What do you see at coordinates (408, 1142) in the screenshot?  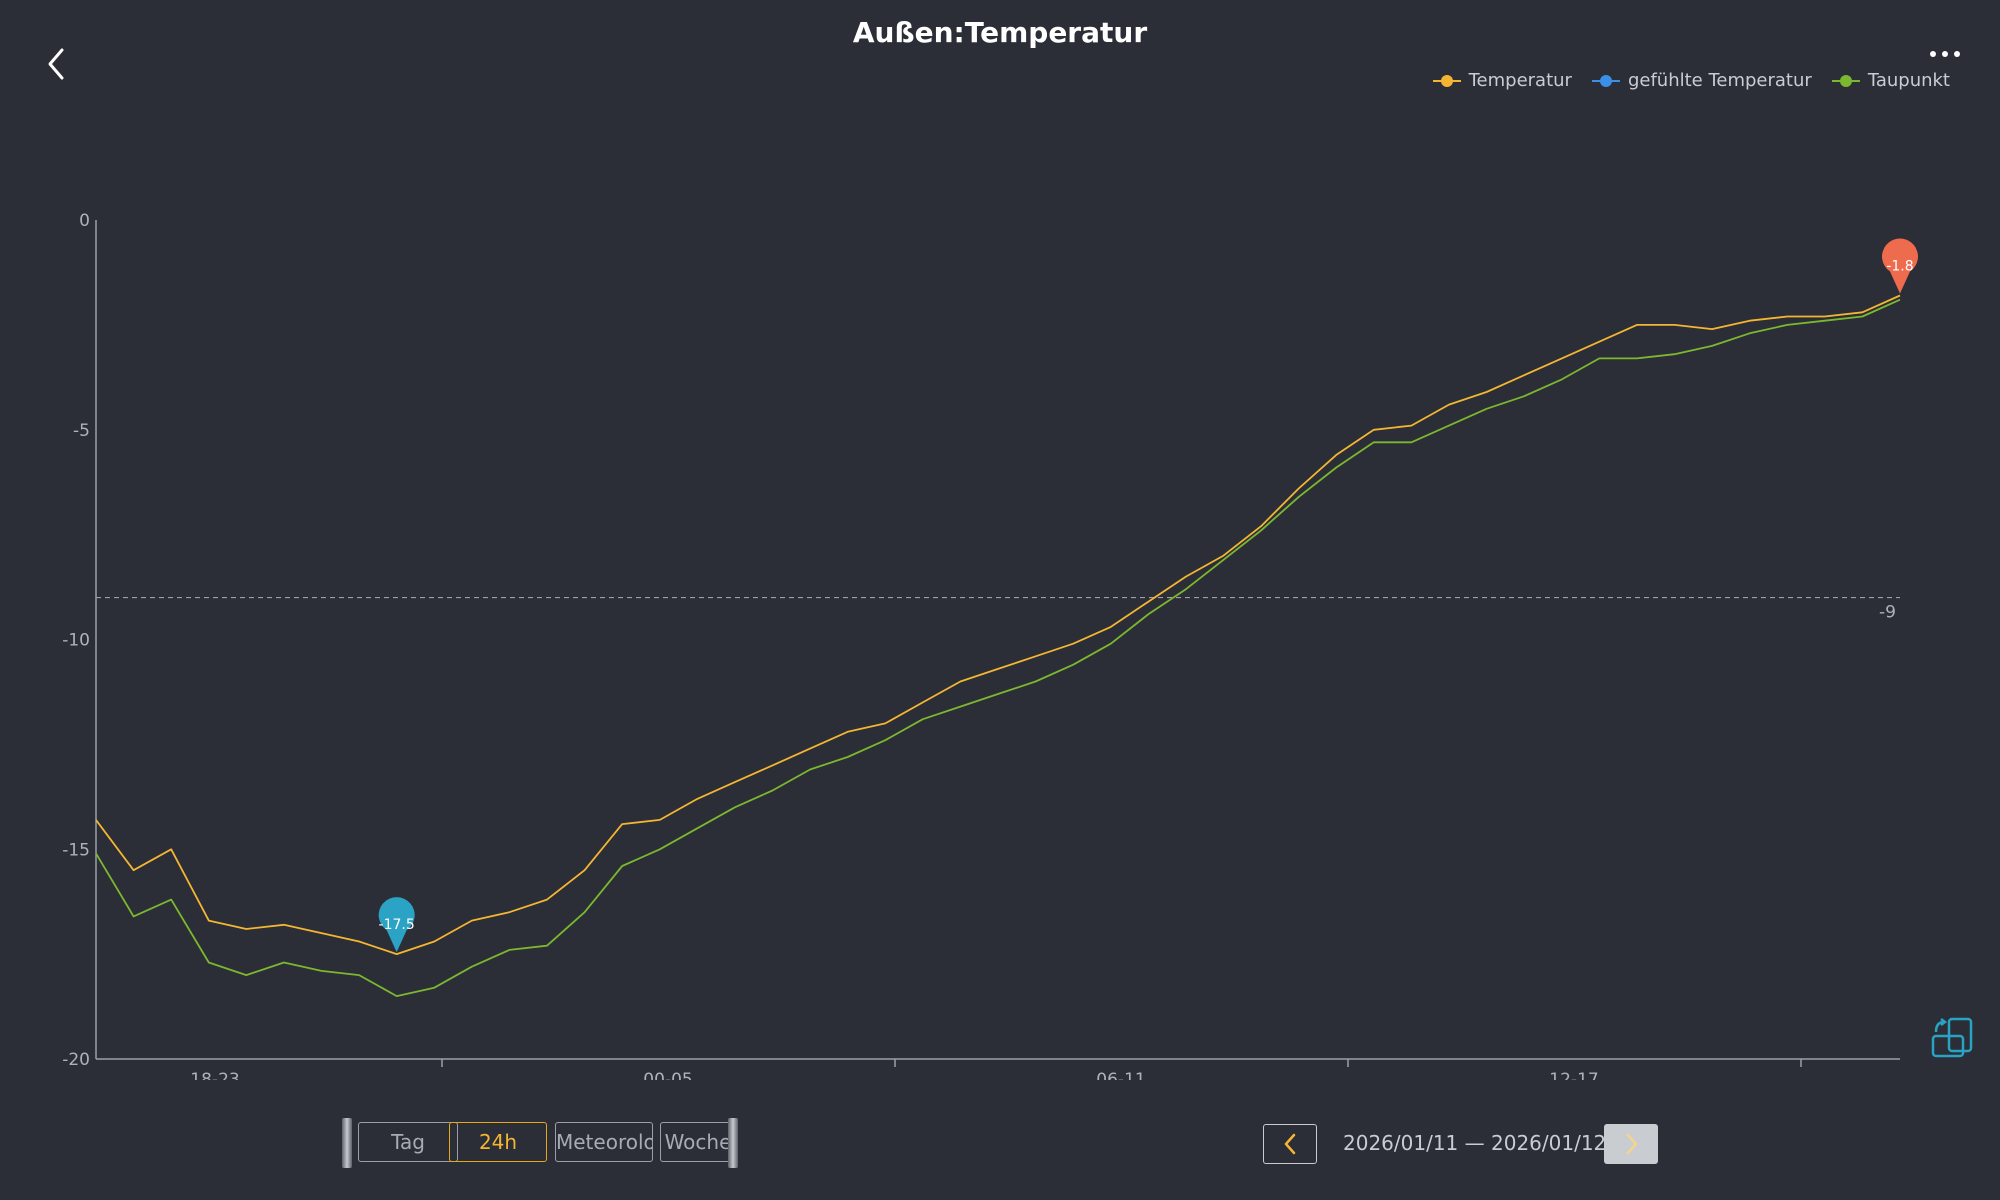 I see `tab-tag: Tag` at bounding box center [408, 1142].